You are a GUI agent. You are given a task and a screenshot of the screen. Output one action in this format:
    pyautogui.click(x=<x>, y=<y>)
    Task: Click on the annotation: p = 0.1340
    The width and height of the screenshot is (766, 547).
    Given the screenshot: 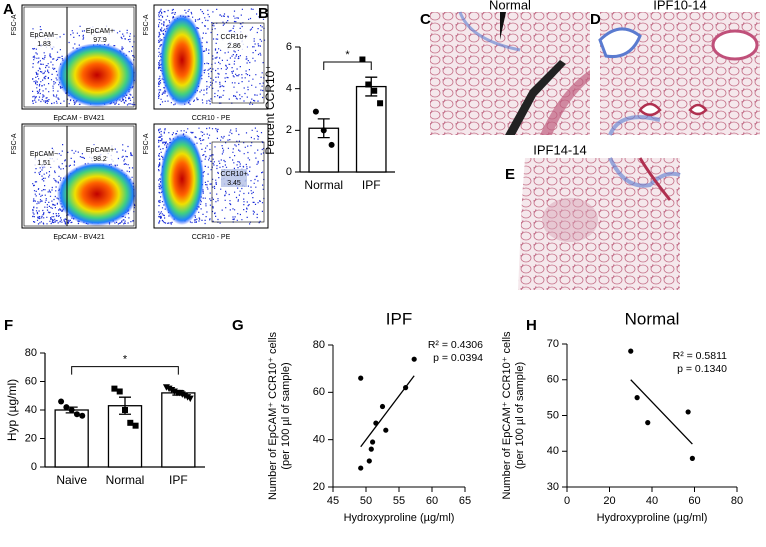 What is the action you would take?
    pyautogui.click(x=702, y=369)
    